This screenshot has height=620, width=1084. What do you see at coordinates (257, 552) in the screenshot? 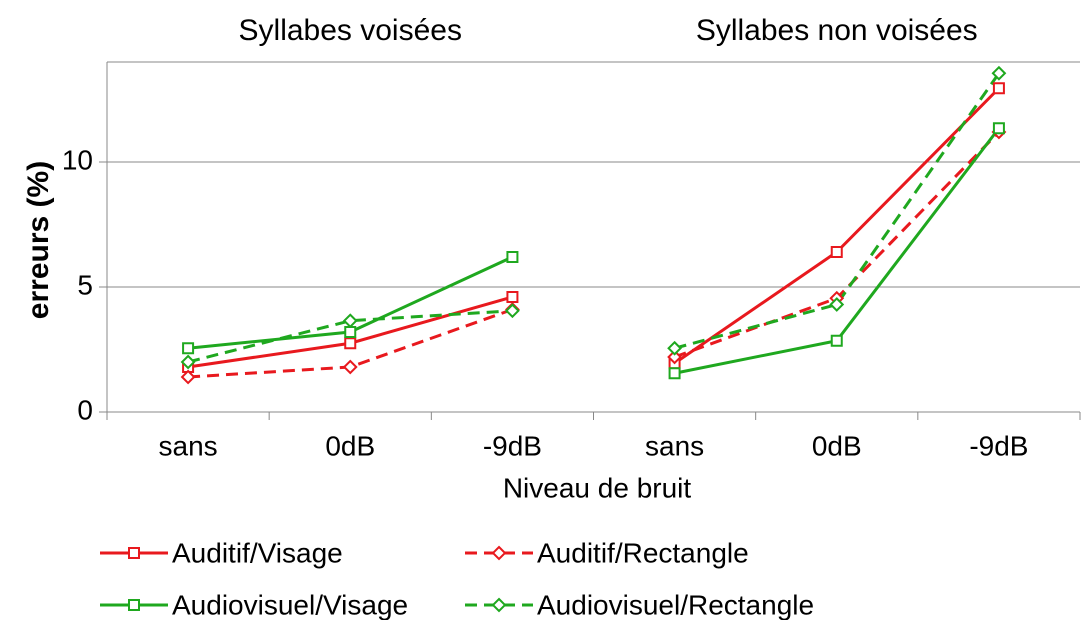
I see `legend-label: Auditif/Visage` at bounding box center [257, 552].